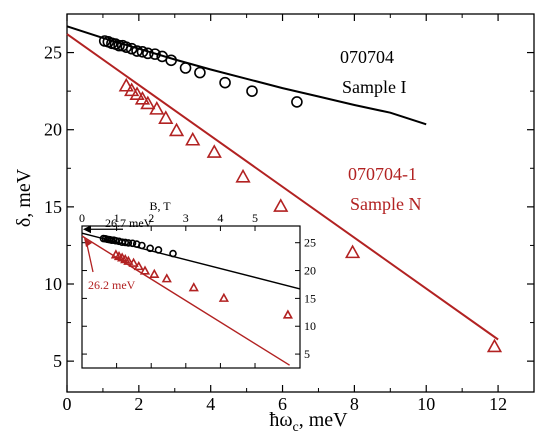 The image size is (550, 442). What do you see at coordinates (310, 326) in the screenshot?
I see `inset-y-tick-label: 10` at bounding box center [310, 326].